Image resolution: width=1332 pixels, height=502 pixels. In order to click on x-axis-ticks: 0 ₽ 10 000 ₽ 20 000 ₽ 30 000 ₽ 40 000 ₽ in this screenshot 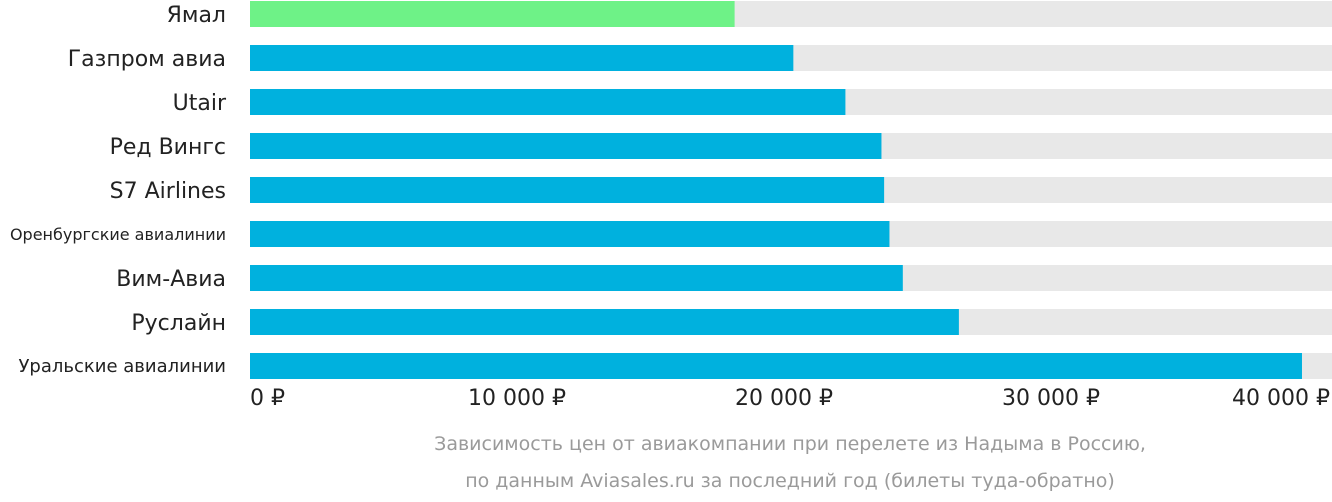, I will do `click(790, 398)`.